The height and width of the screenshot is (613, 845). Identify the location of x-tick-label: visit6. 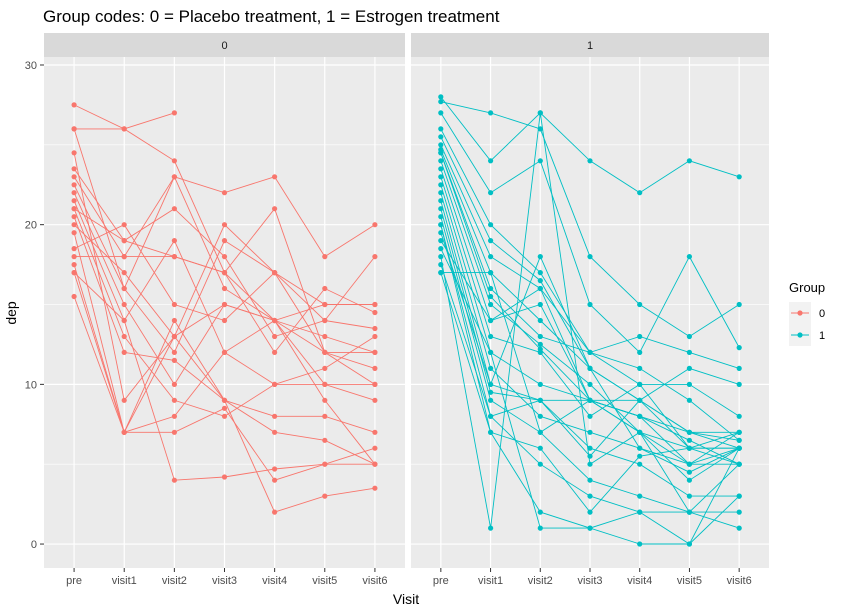
(374, 581).